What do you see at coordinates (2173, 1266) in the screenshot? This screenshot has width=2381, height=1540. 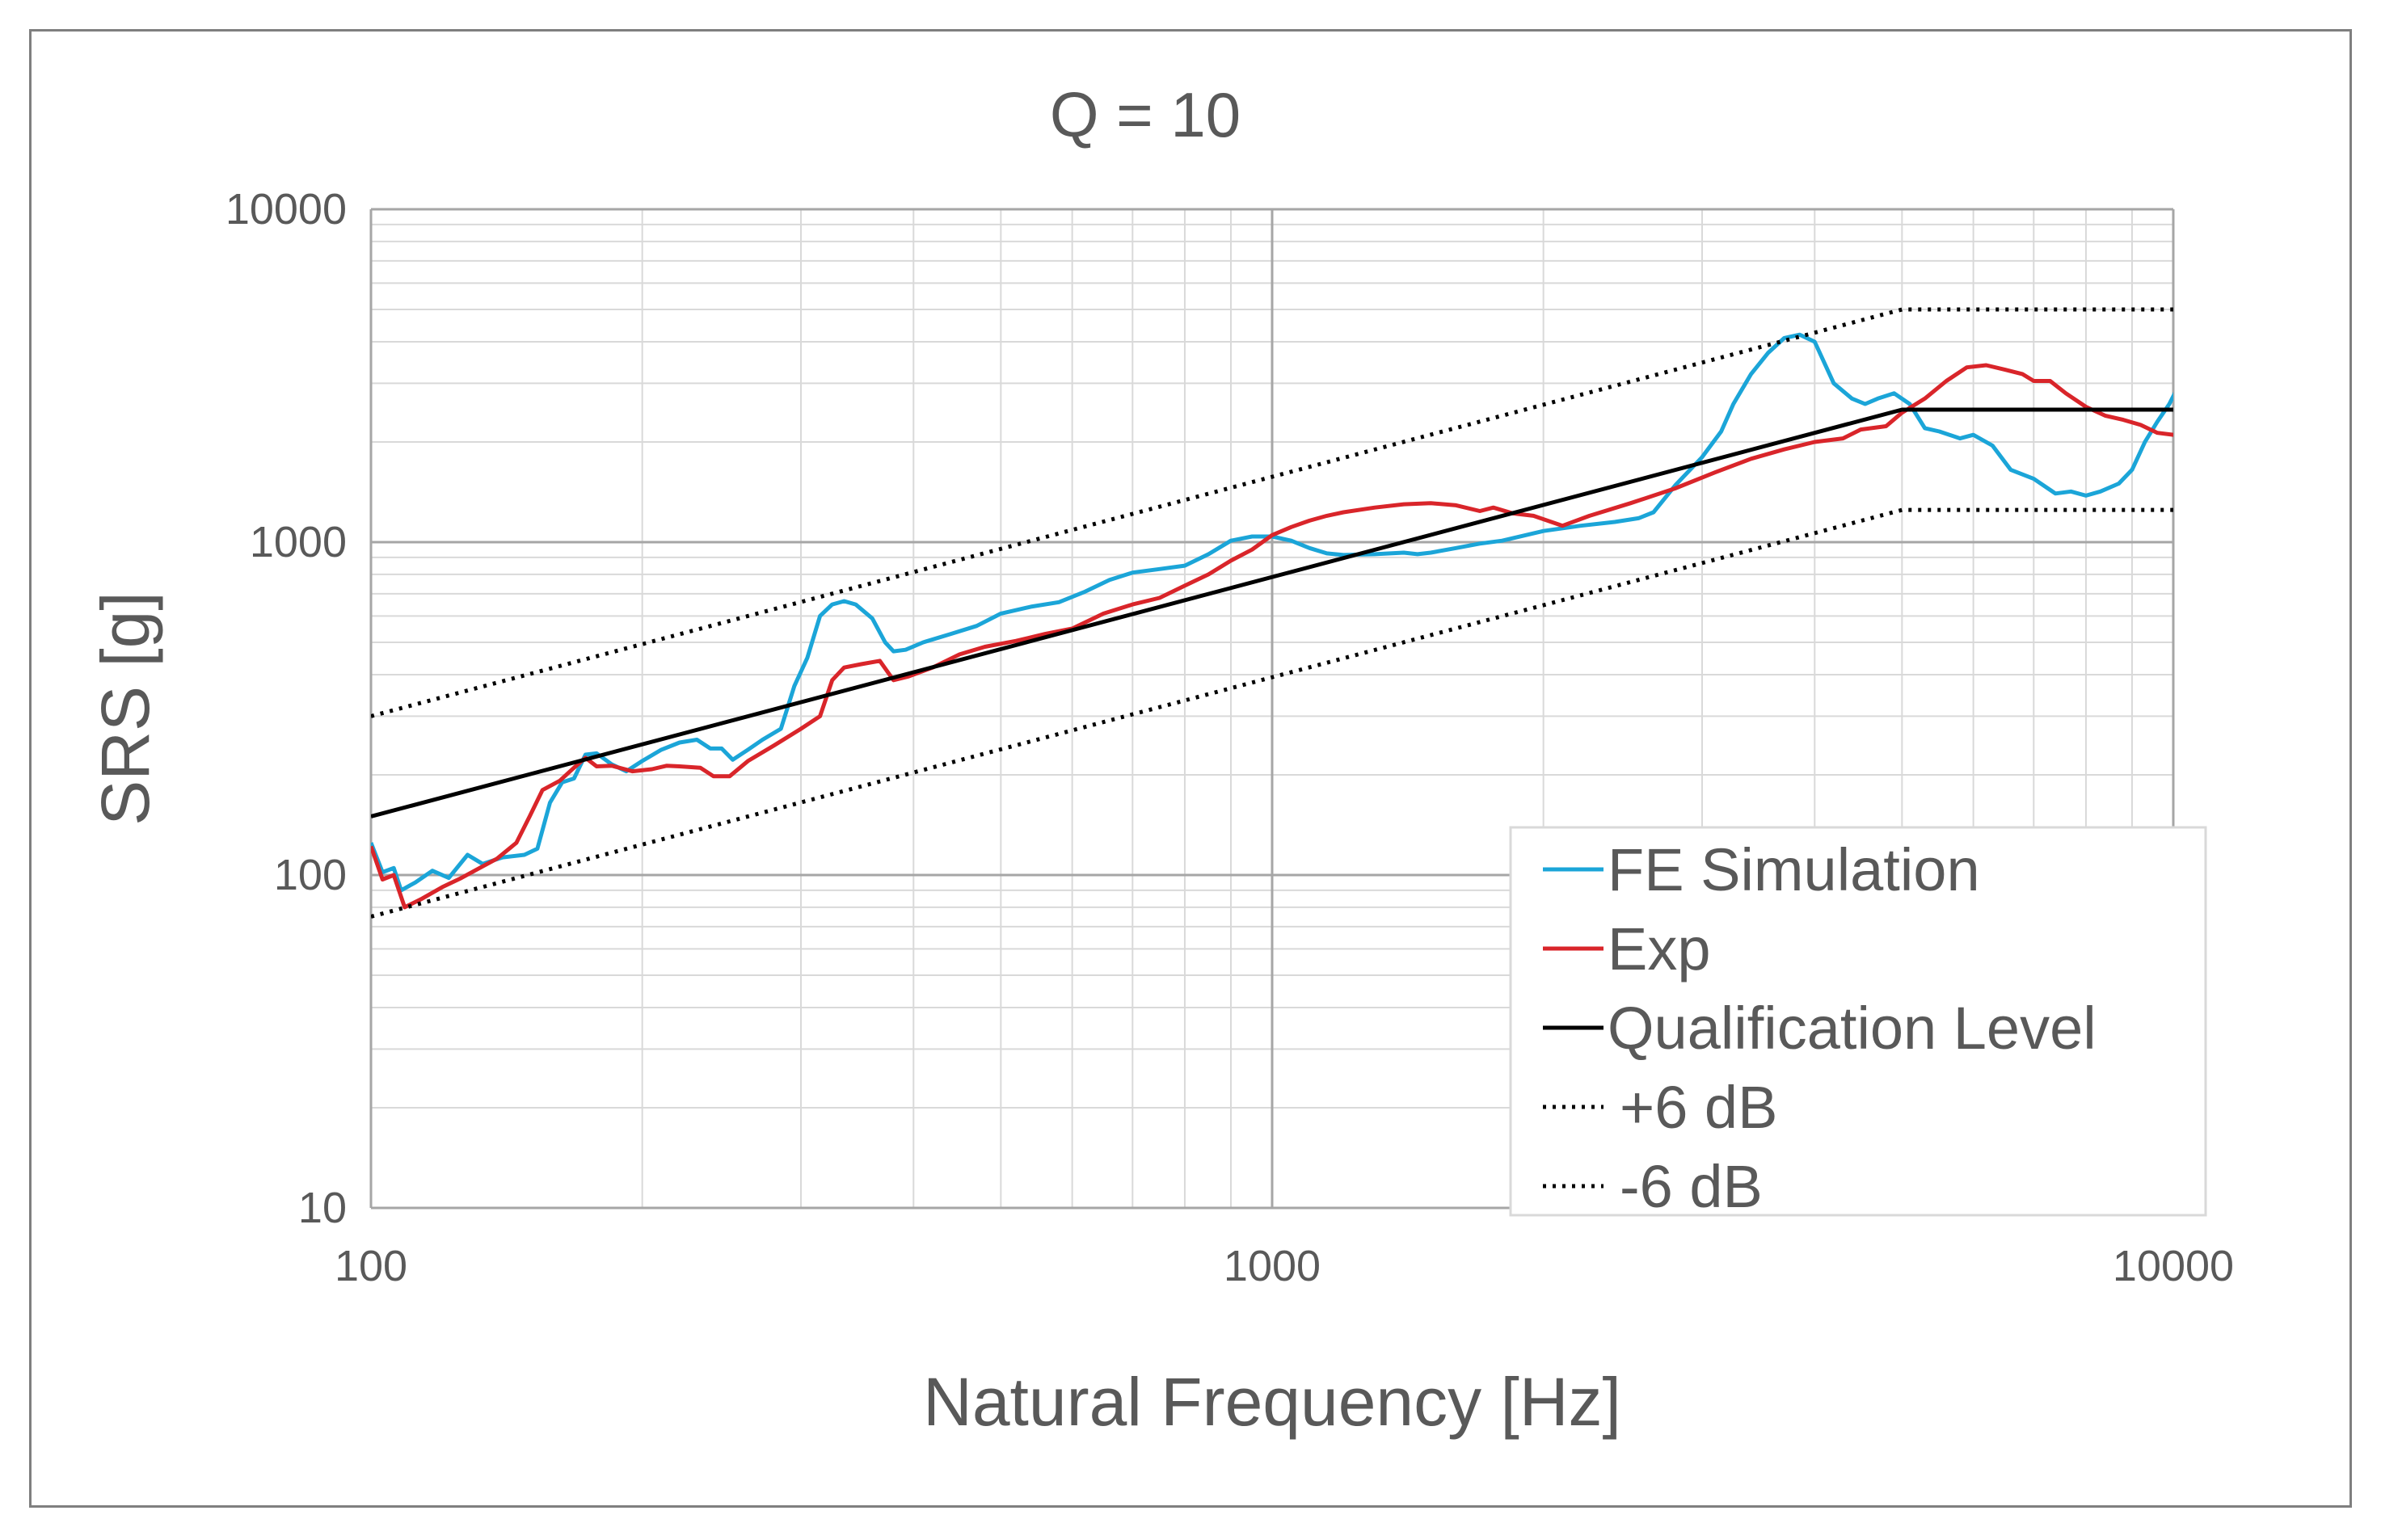 I see `x-tick-label: 10000` at bounding box center [2173, 1266].